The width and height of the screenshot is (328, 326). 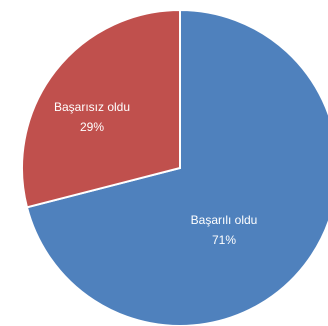 What do you see at coordinates (224, 220) in the screenshot?
I see `slice-label-basarili: Başarılı oldu` at bounding box center [224, 220].